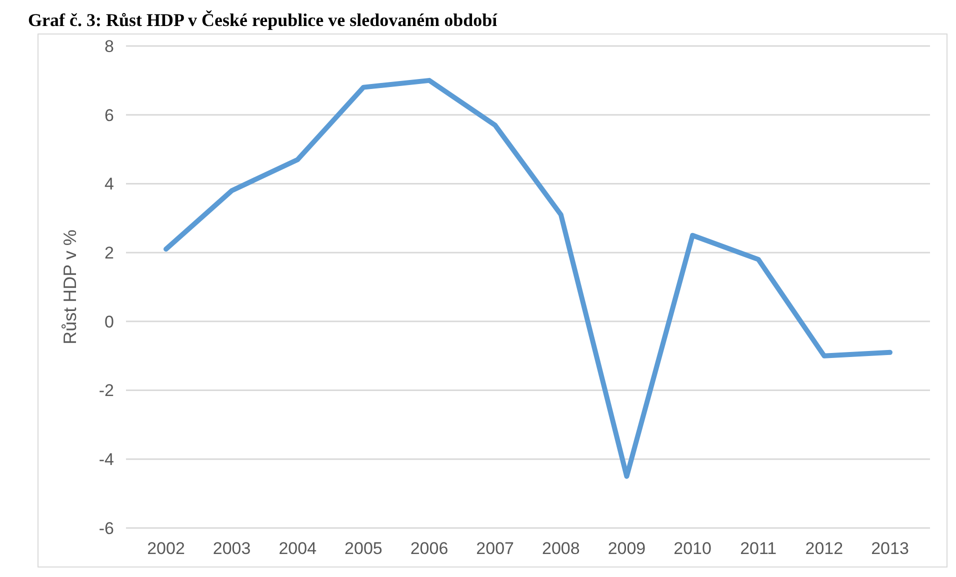 The height and width of the screenshot is (577, 956). I want to click on x-tick-label: 2006, so click(429, 548).